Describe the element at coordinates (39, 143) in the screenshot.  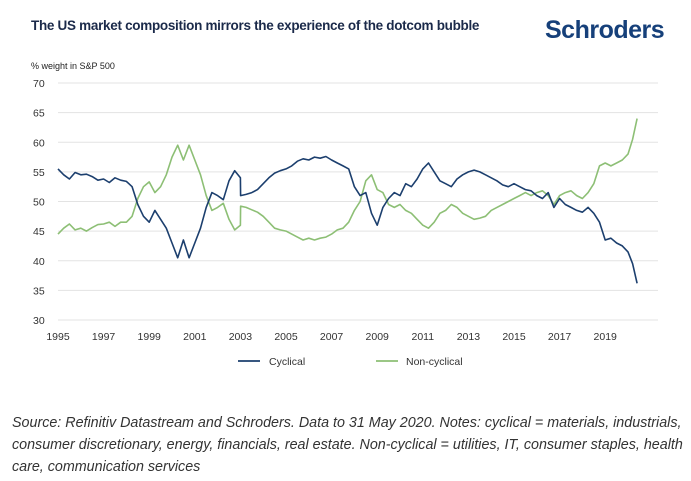
I see `y-tick-label: 60` at that location.